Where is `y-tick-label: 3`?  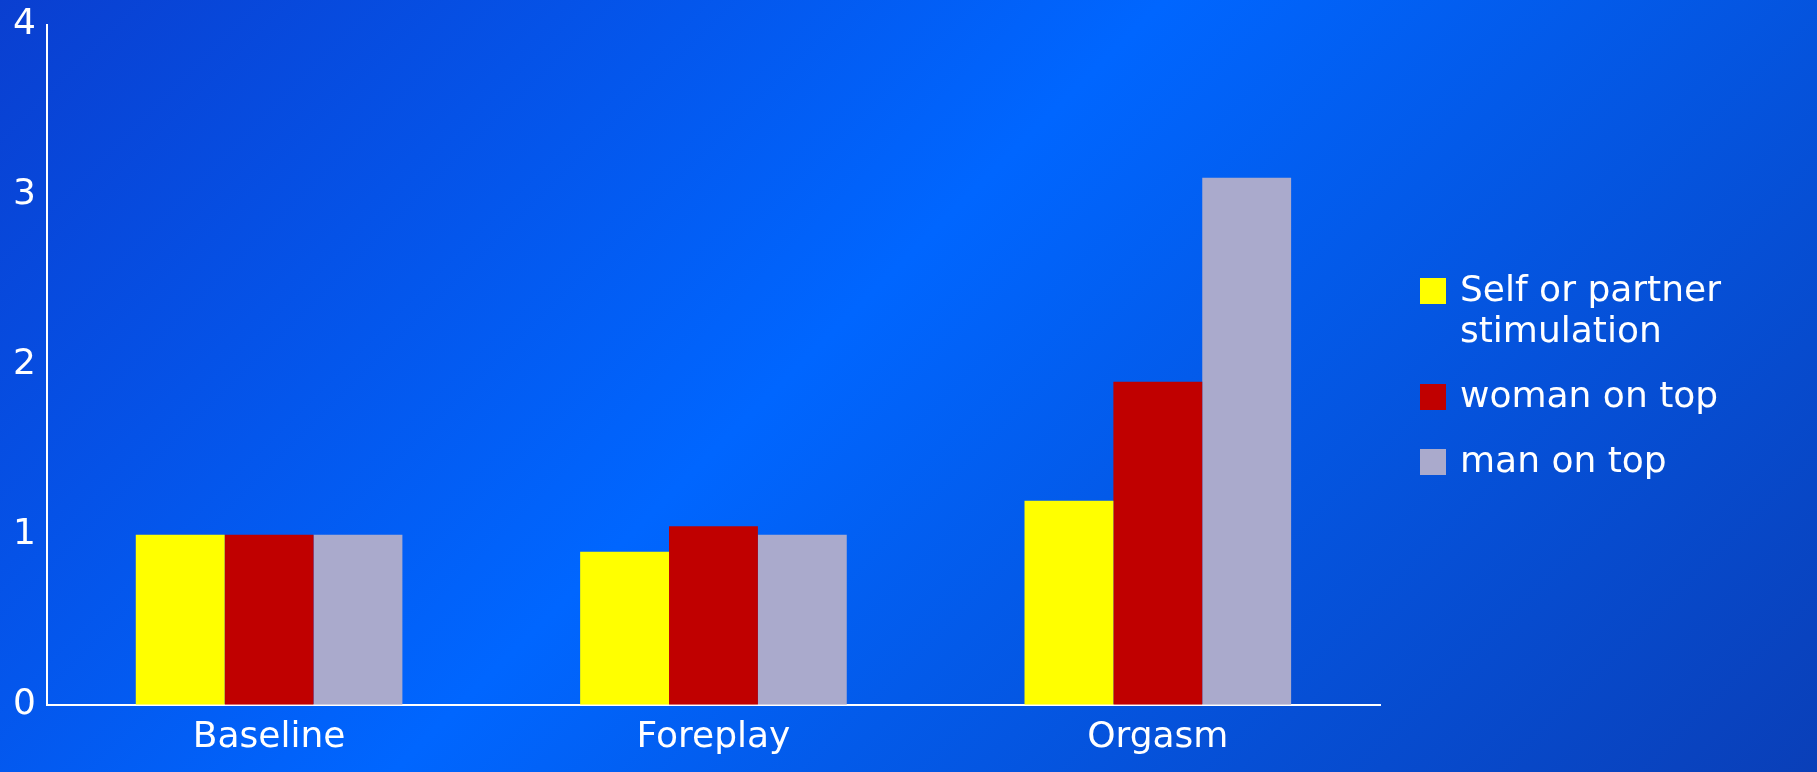
y-tick-label: 3 is located at coordinates (24, 192).